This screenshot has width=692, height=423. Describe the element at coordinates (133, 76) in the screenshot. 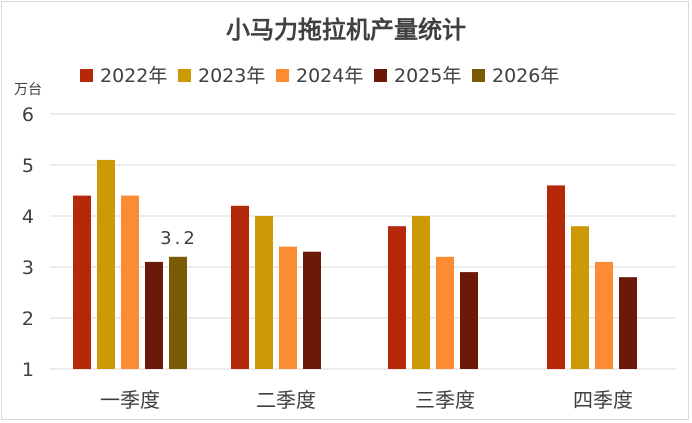

I see `legend-label: 2022年` at that location.